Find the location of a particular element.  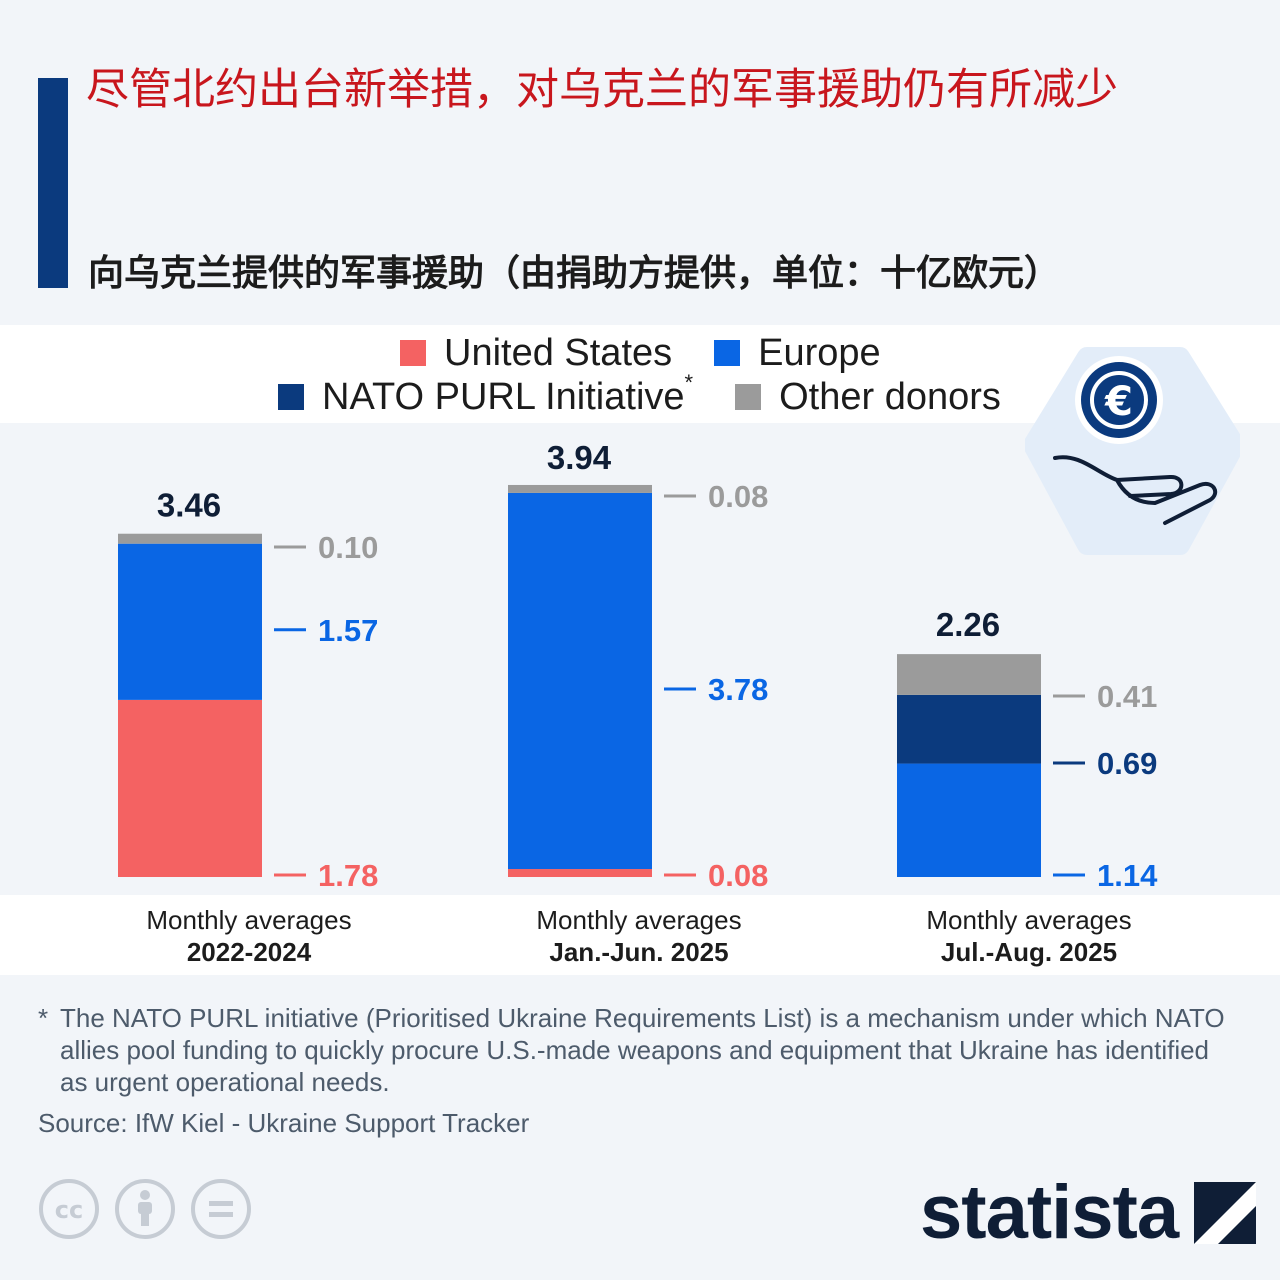

legend-label-other-donors: Other donors is located at coordinates (890, 397).